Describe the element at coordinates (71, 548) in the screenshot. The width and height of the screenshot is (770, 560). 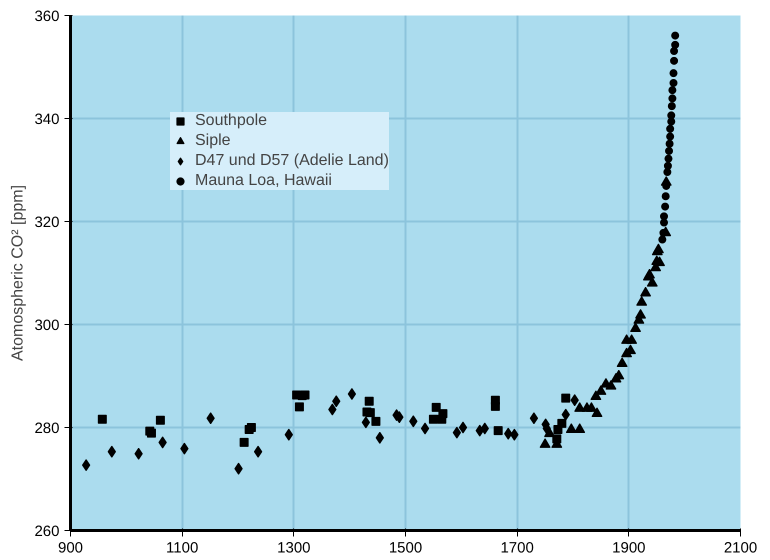
I see `x-tick-label: 900` at that location.